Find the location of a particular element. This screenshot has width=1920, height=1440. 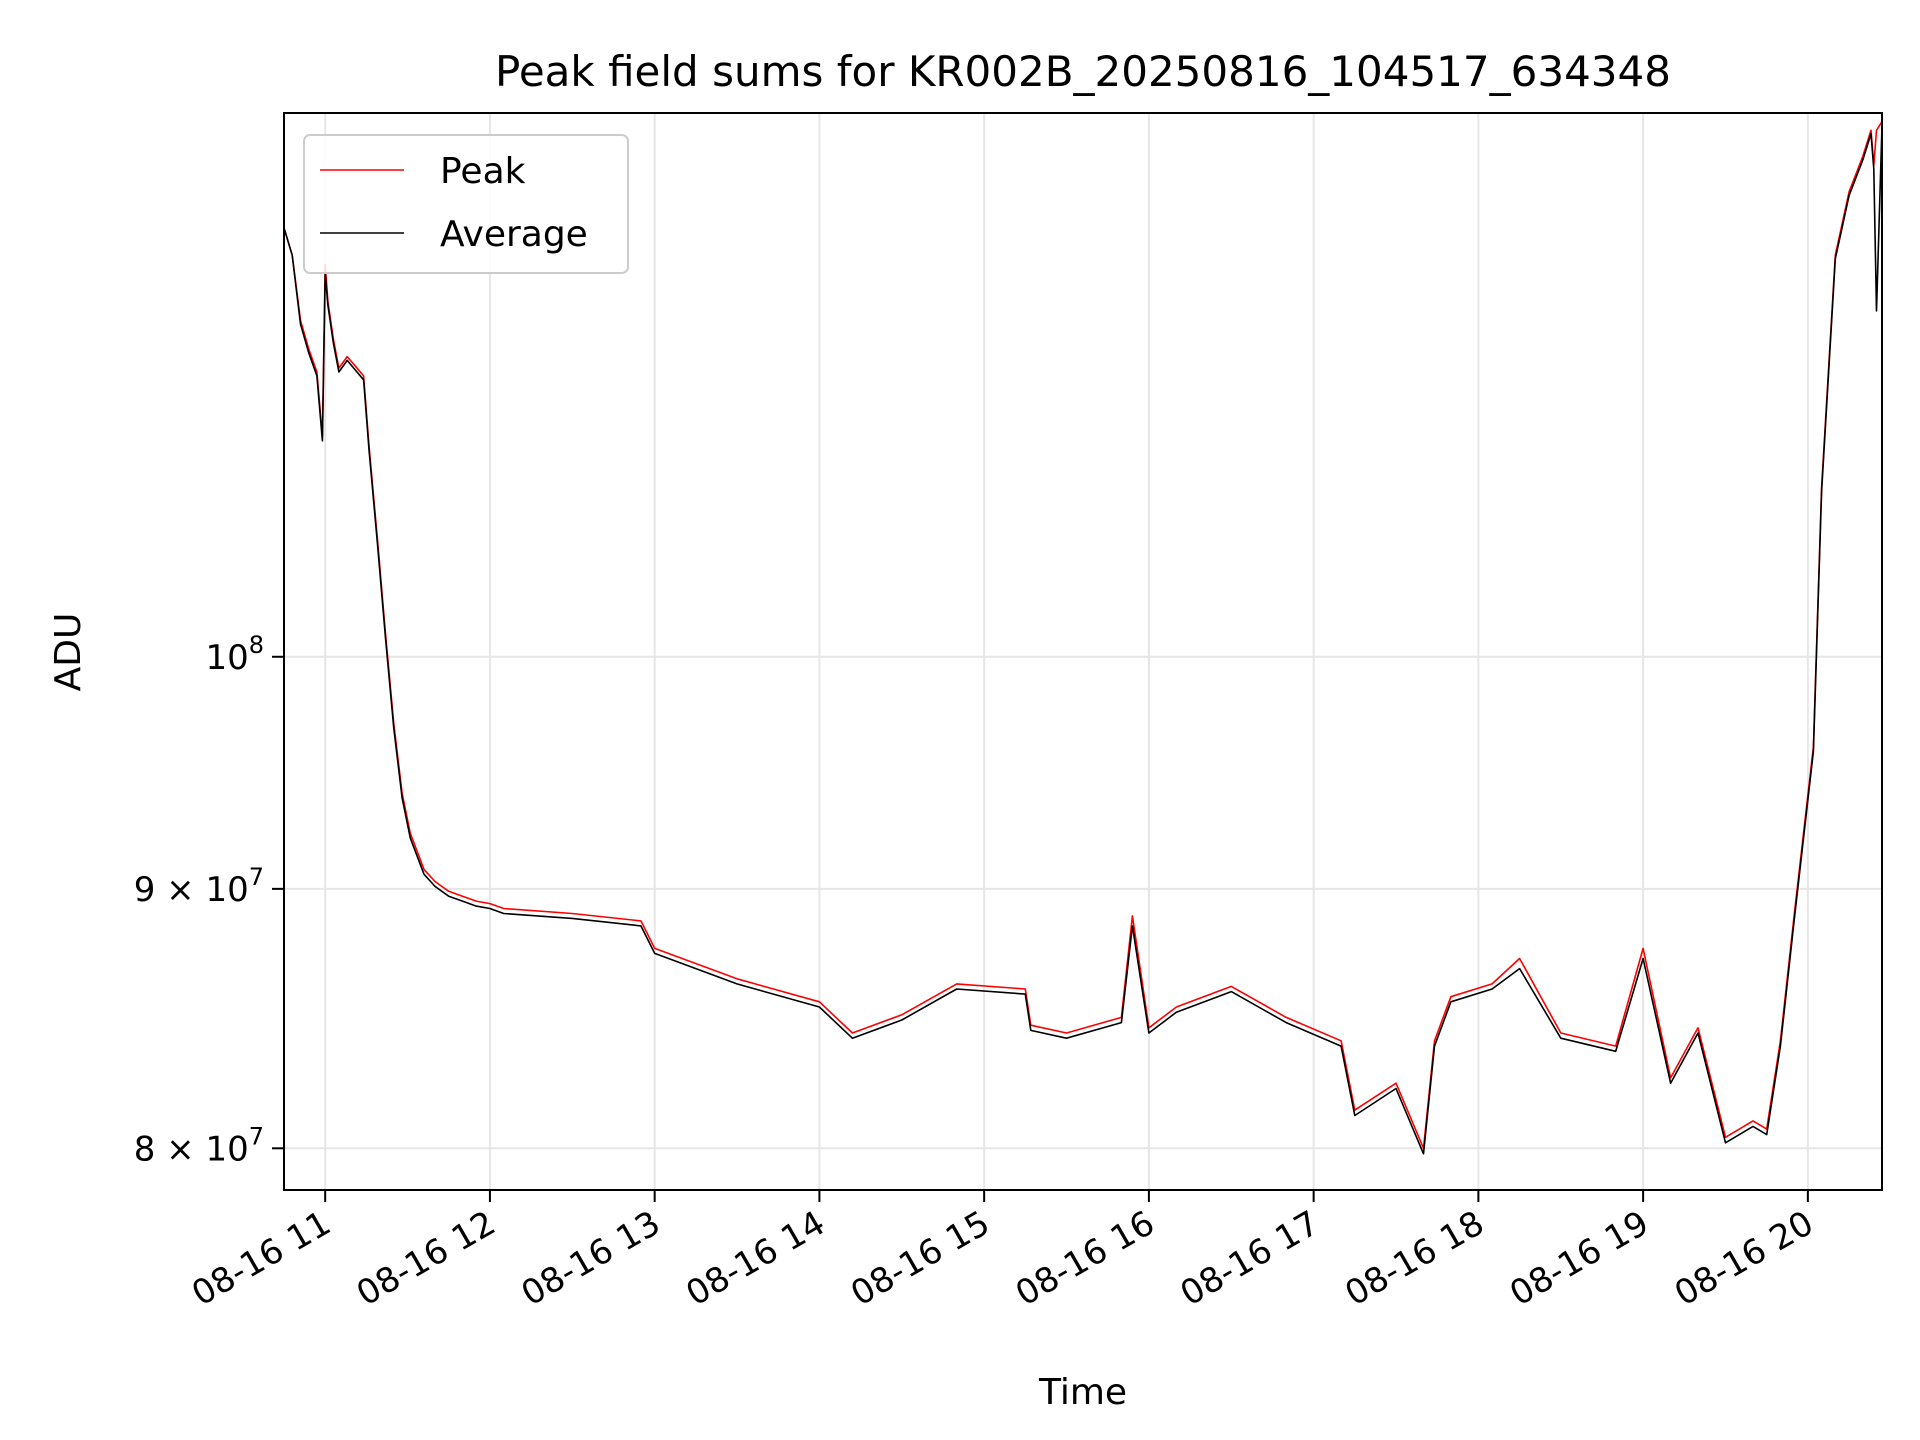

legend-label-average: Average is located at coordinates (514, 234).